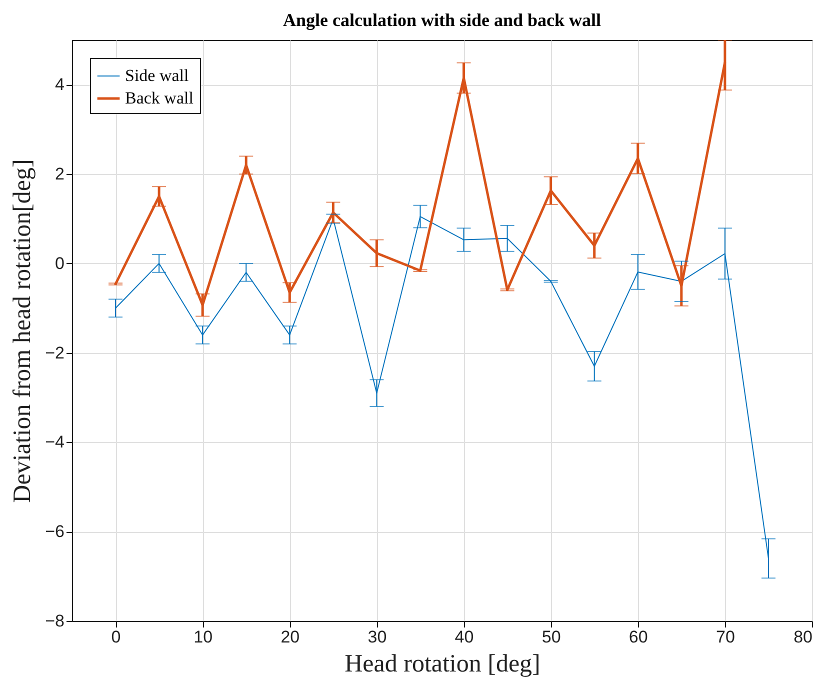 The height and width of the screenshot is (687, 825). I want to click on x-tick-label: 0, so click(116, 637).